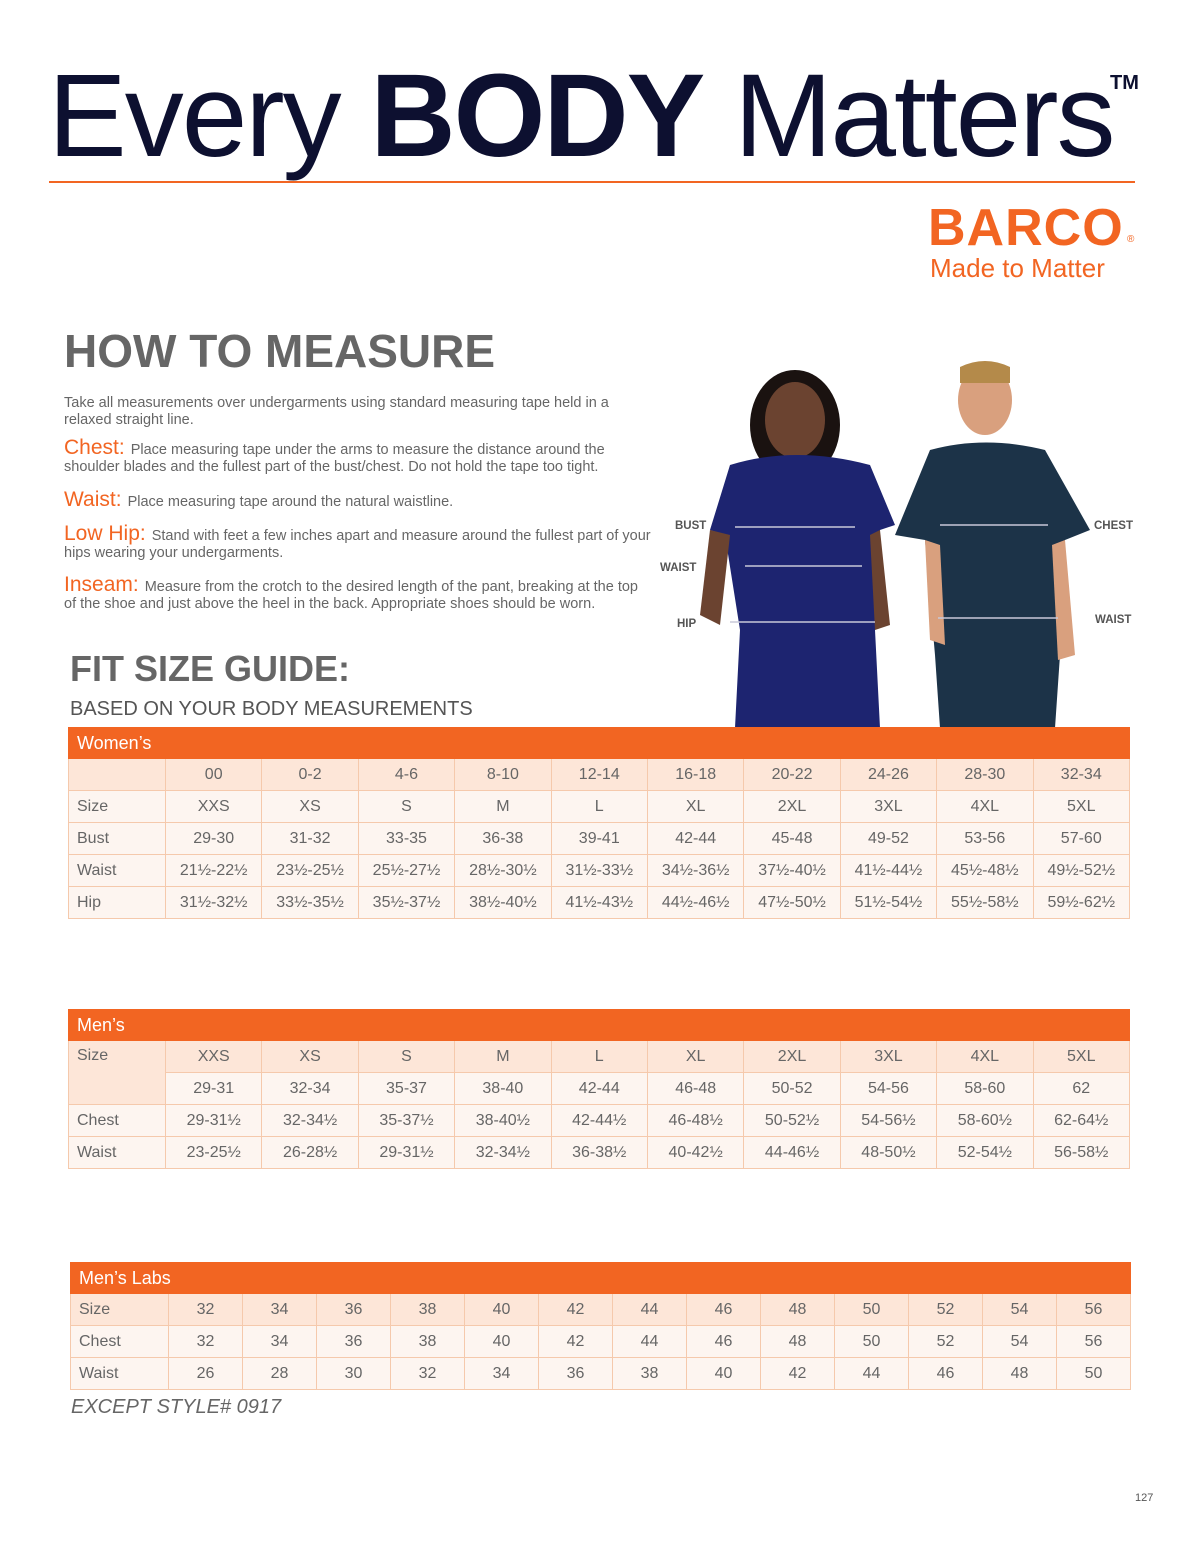 The height and width of the screenshot is (1543, 1200). Describe the element at coordinates (117, 774) in the screenshot. I see `table-cell` at that location.